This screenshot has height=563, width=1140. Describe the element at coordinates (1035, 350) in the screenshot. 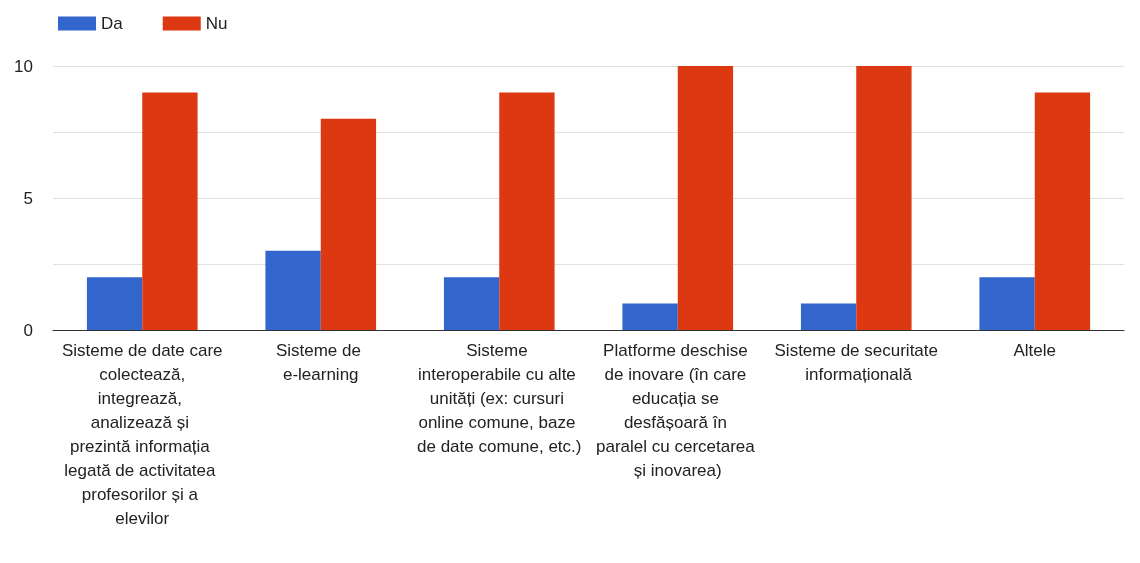

I see `x-tick-label: Altele` at that location.